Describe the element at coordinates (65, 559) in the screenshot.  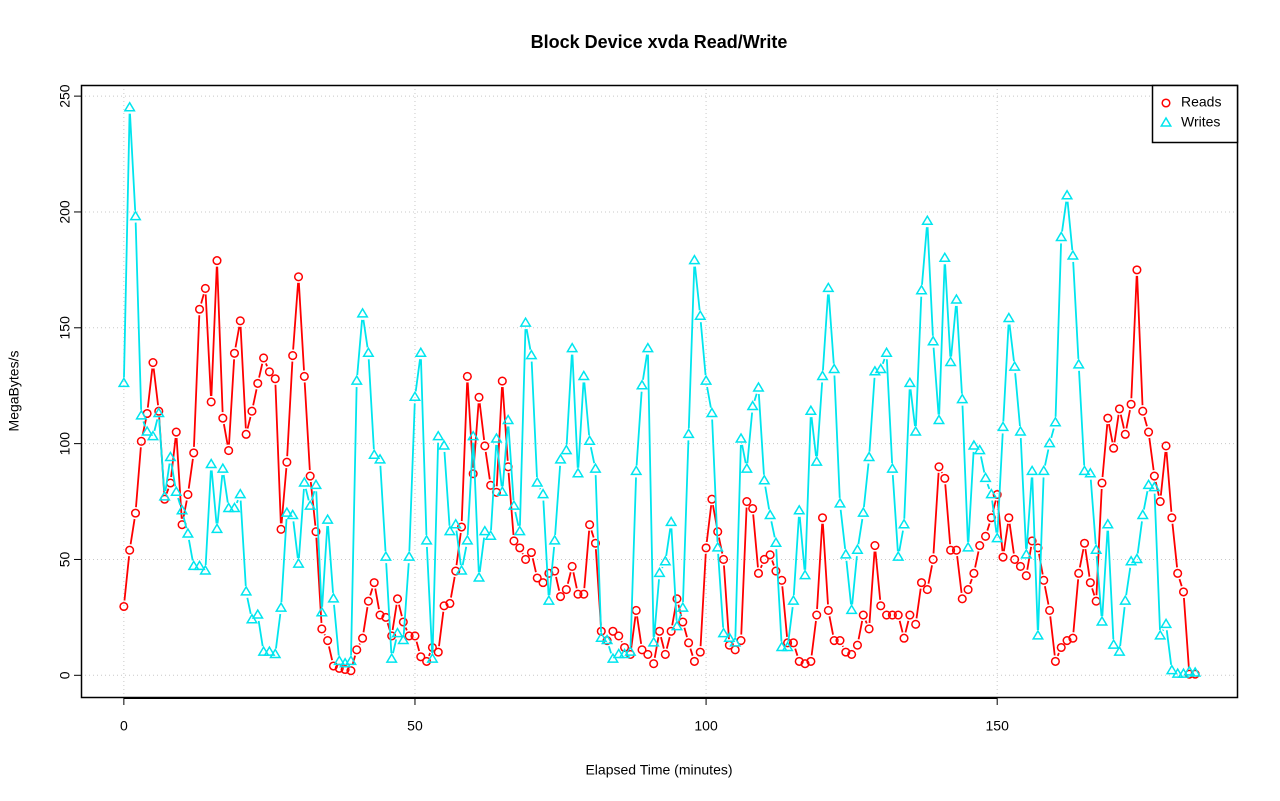
I see `y-tick-label: 50` at that location.